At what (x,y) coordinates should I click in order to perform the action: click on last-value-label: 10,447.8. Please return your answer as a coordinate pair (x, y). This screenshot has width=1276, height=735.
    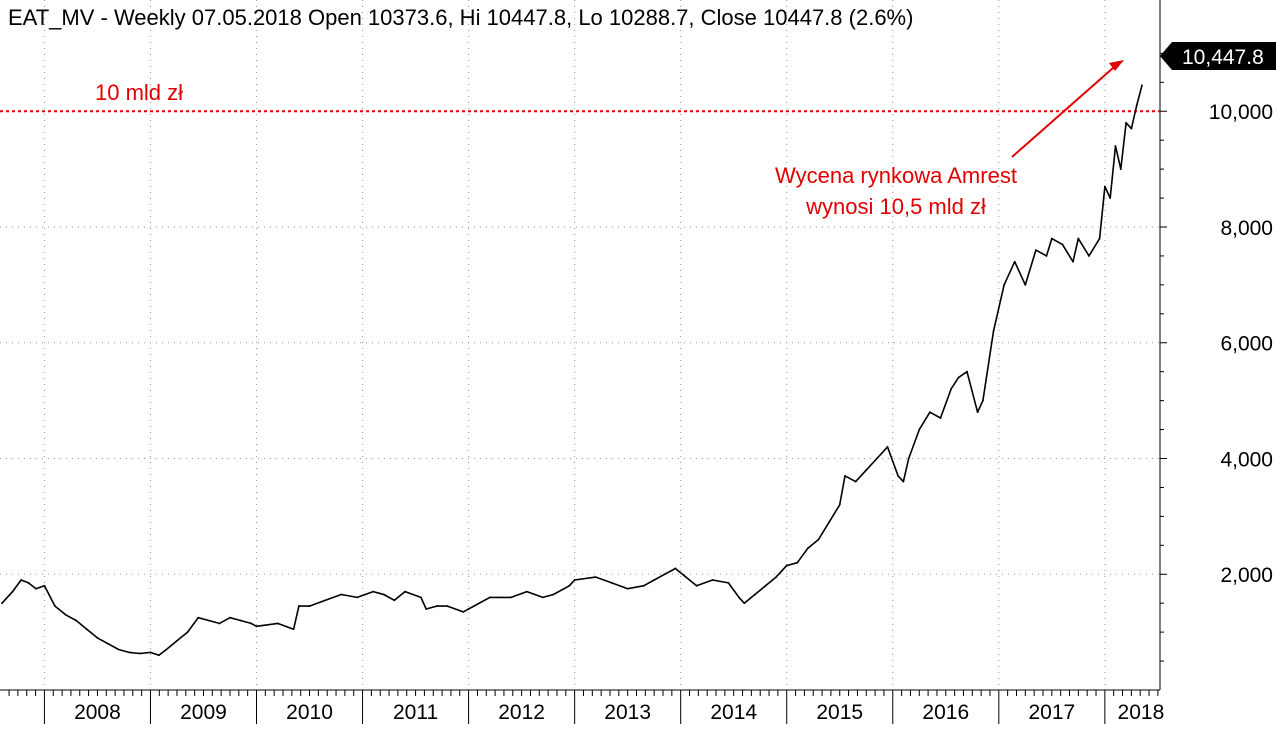
    Looking at the image, I should click on (1223, 57).